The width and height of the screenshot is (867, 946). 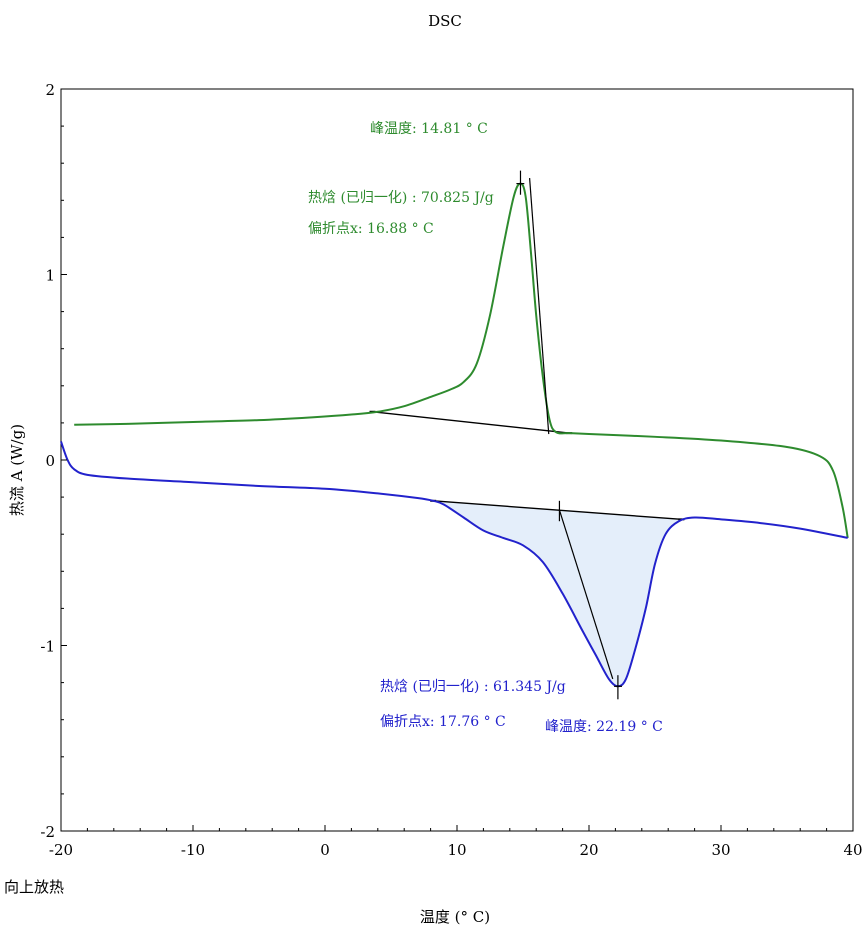 What do you see at coordinates (720, 850) in the screenshot?
I see `x-tick-label: 30` at bounding box center [720, 850].